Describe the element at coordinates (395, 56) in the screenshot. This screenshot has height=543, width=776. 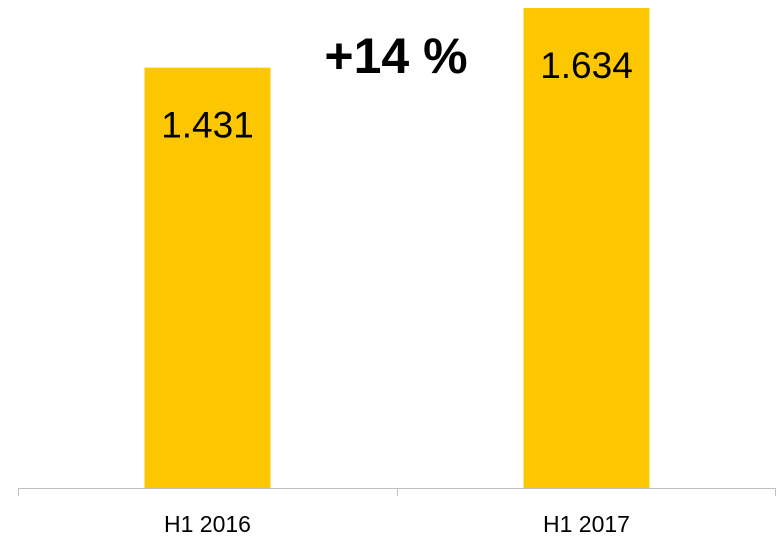
I see `annotation: +14 %` at that location.